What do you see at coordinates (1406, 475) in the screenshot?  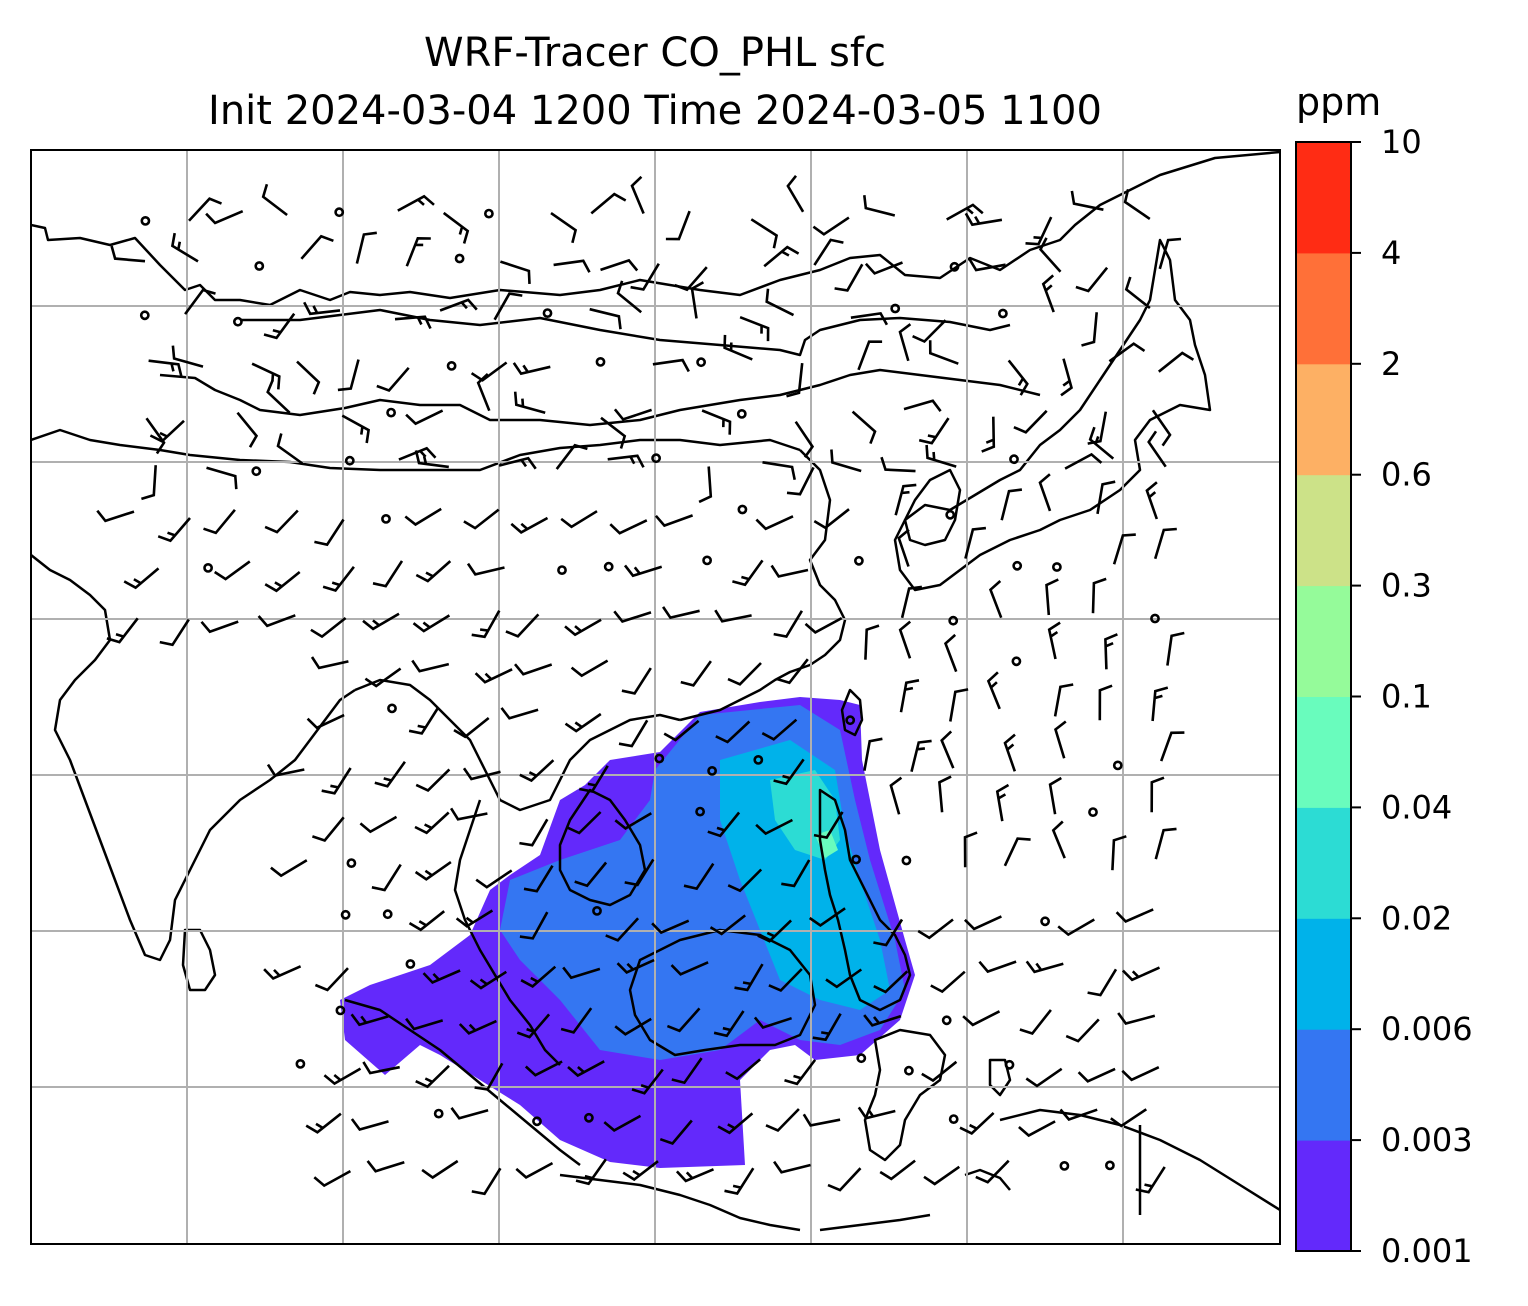 I see `colorbar-tick-label: 0.6` at bounding box center [1406, 475].